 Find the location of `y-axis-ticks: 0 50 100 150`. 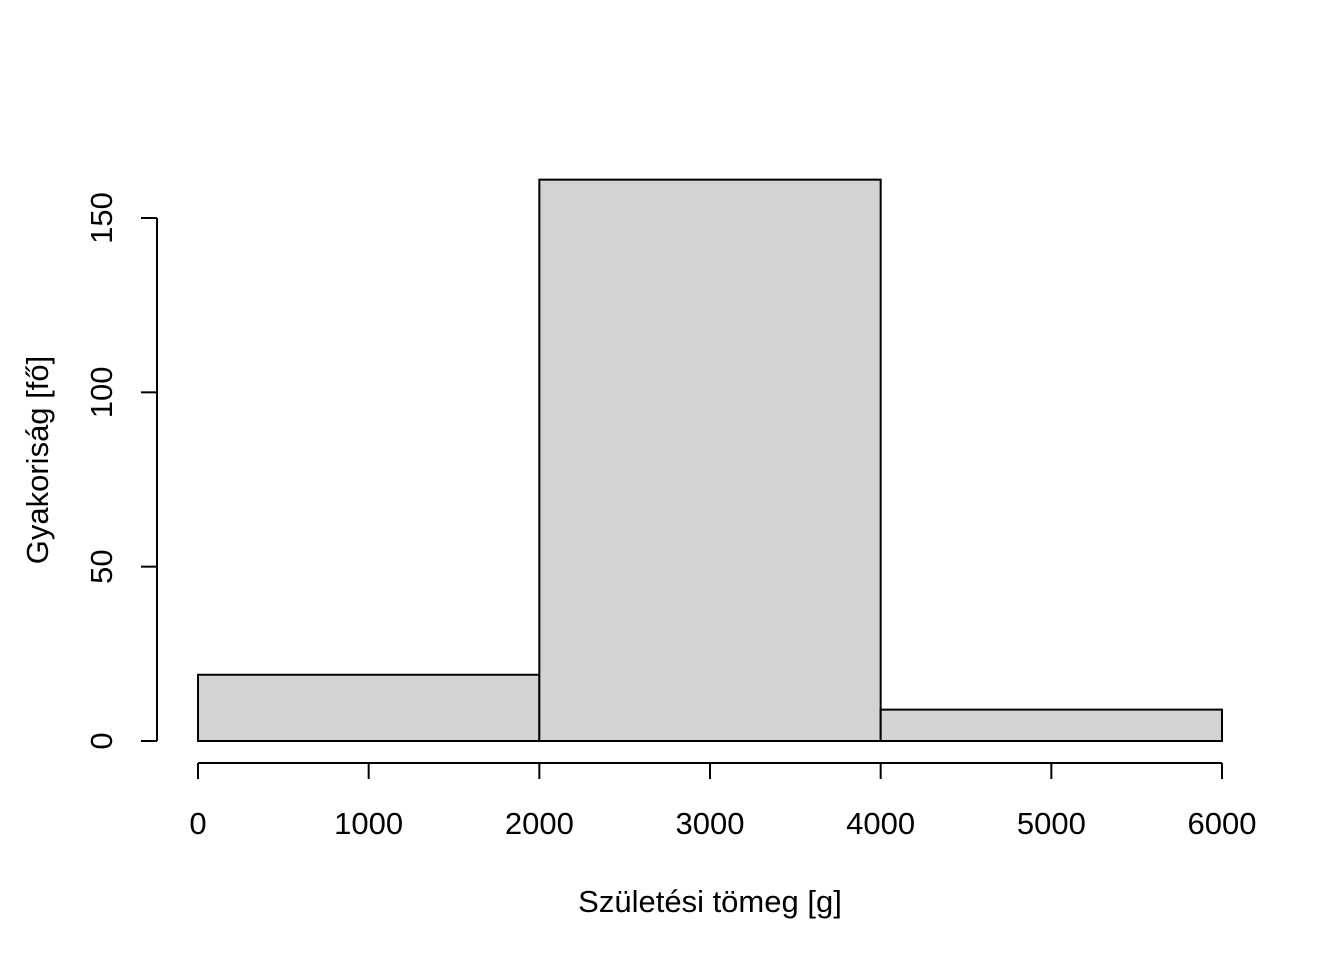

y-axis-ticks: 0 50 100 150 is located at coordinates (120, 471).